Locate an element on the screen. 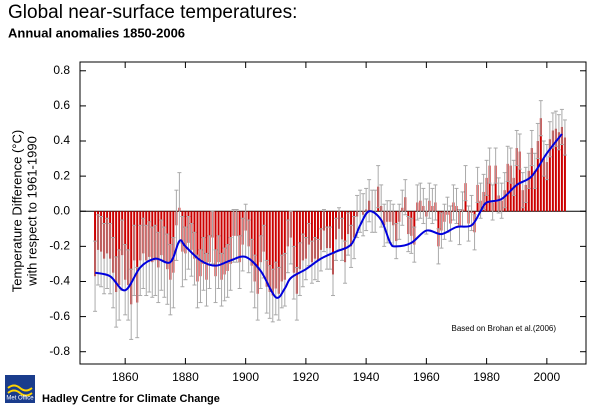 This screenshot has width=593, height=409. x-tick-label: 1900 is located at coordinates (245, 377).